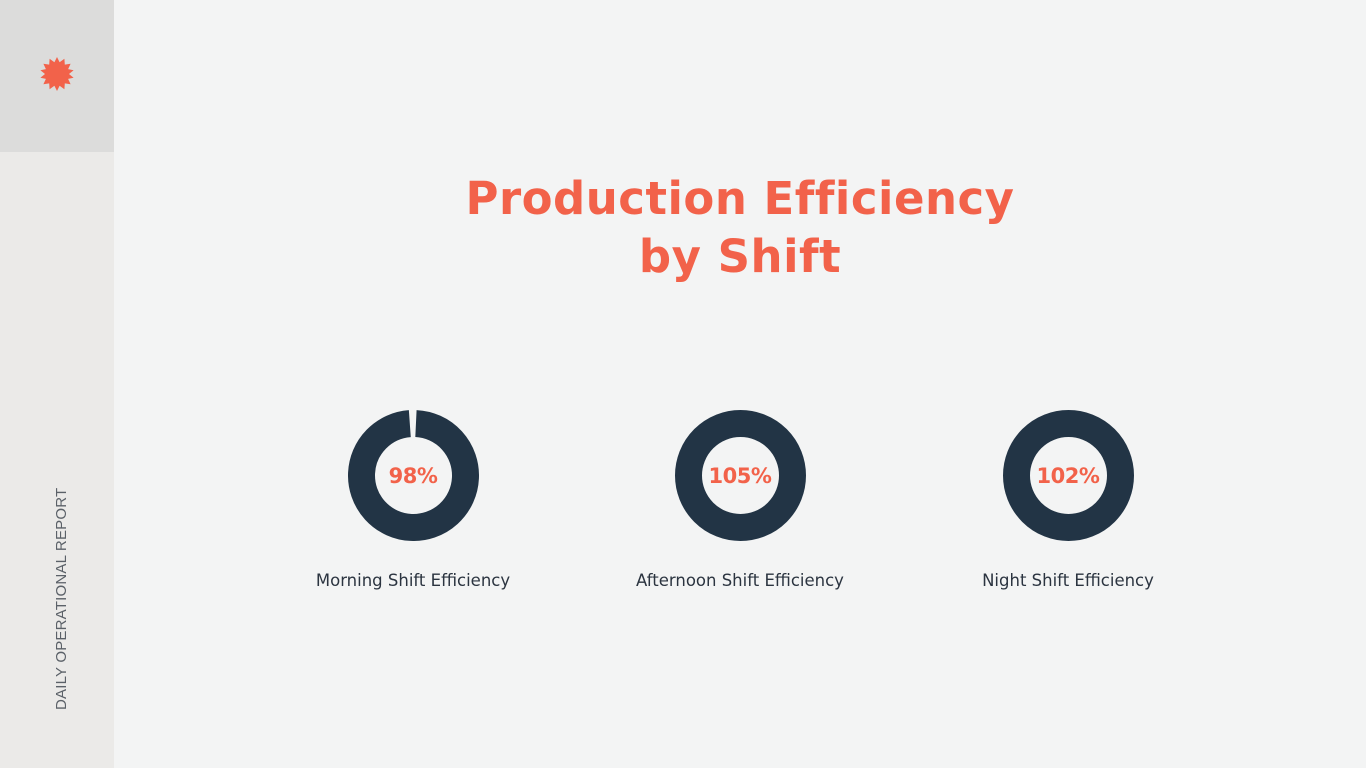 This screenshot has width=1366, height=768. I want to click on gauge-value: 98%, so click(413, 475).